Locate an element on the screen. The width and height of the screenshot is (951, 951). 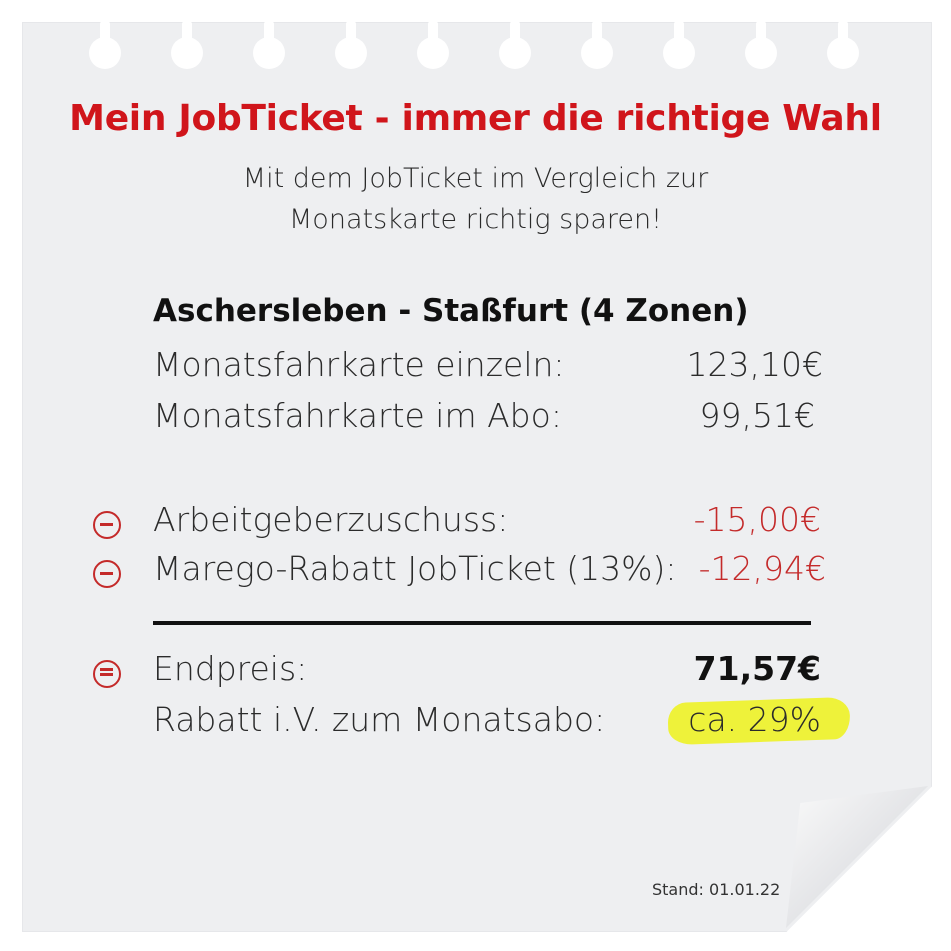
price-row-abo: Monatsfahrkarte im Abo: 99,51€ is located at coordinates (484, 419).